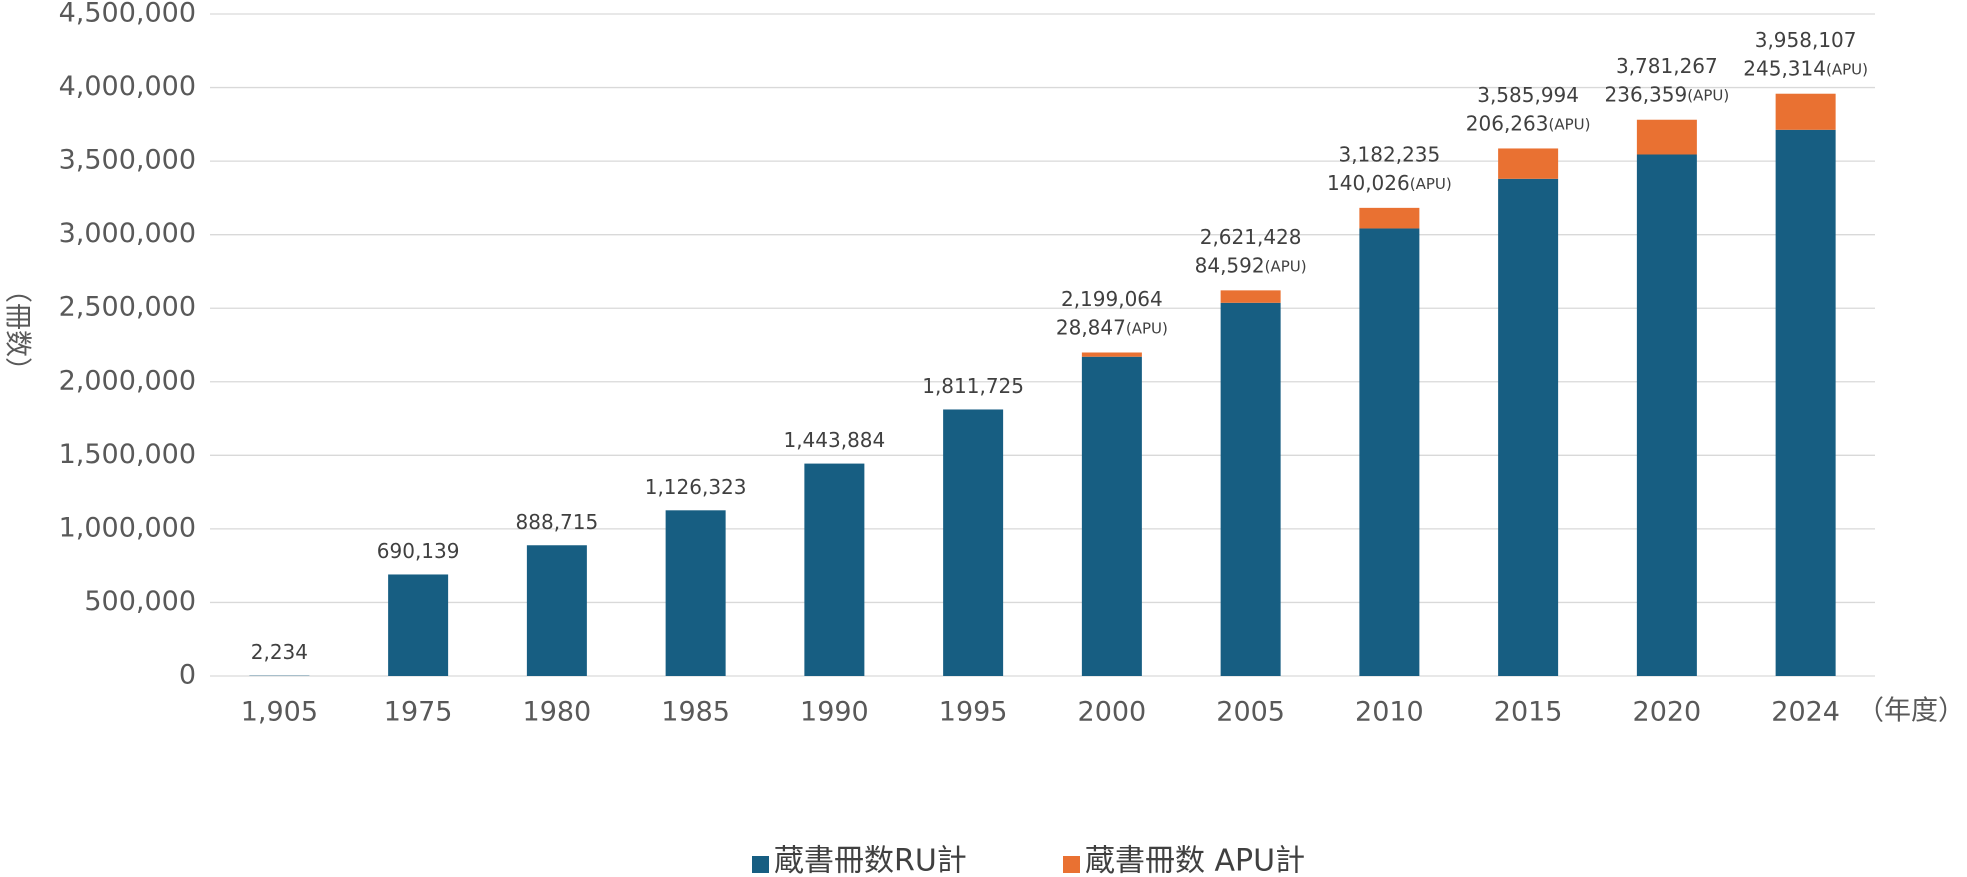 Image resolution: width=1967 pixels, height=877 pixels. Describe the element at coordinates (1806, 40) in the screenshot. I see `total-label: 3,958,107` at that location.